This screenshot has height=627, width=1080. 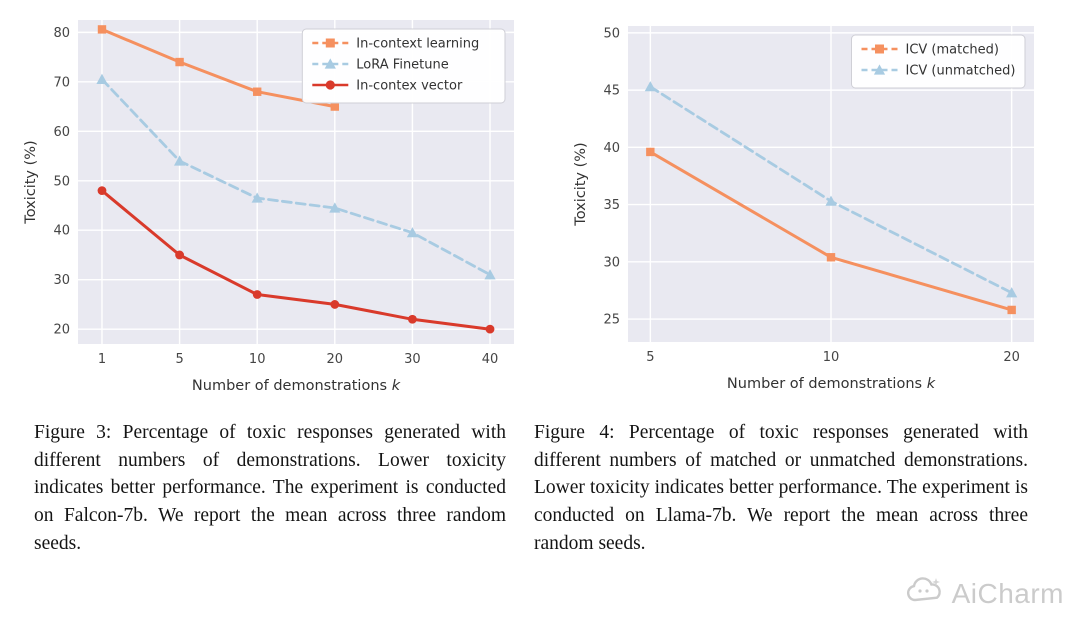 What do you see at coordinates (952, 50) in the screenshot?
I see `svg-text: ICV (matched)` at bounding box center [952, 50].